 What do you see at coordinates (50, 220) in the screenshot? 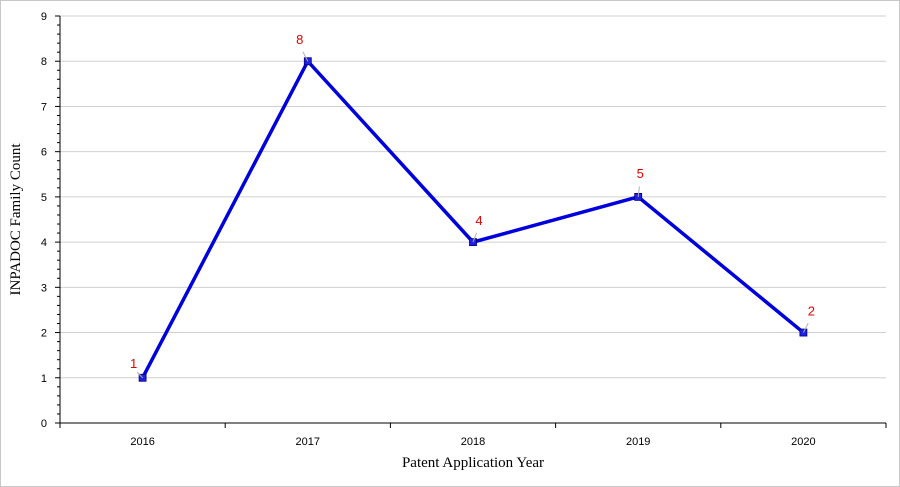
I see `y-axis-ticks: 0 1 2 3 4 5 6 7 8 9` at bounding box center [50, 220].